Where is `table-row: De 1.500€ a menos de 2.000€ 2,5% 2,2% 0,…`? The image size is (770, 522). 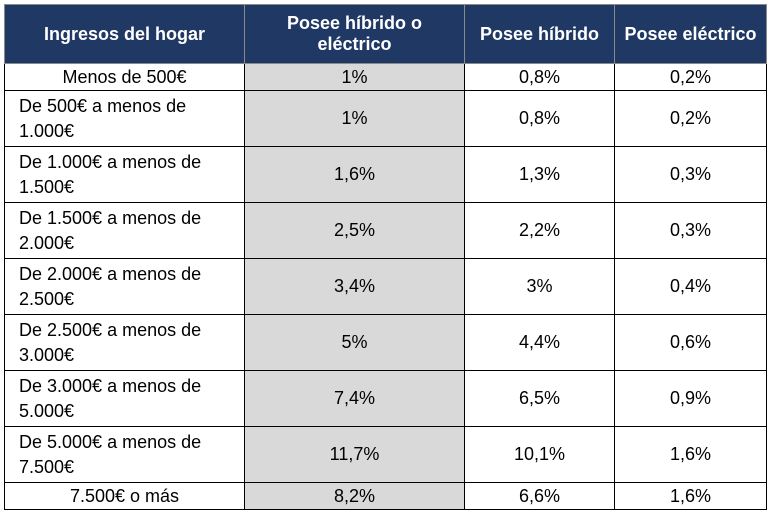
table-row: De 1.500€ a menos de 2.000€ 2,5% 2,2% 0,… is located at coordinates (385, 230).